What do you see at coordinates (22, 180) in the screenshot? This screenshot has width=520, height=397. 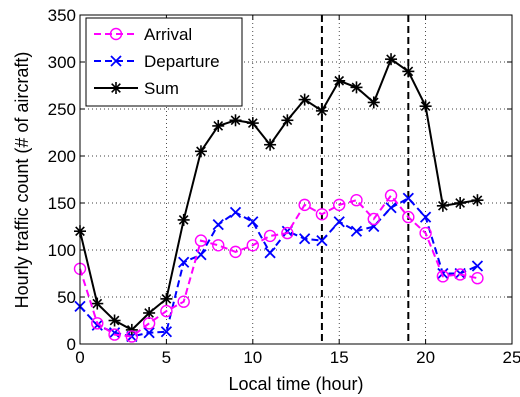 I see `y-axis-label: Hourly traffic count (# of aircraft)` at bounding box center [22, 180].